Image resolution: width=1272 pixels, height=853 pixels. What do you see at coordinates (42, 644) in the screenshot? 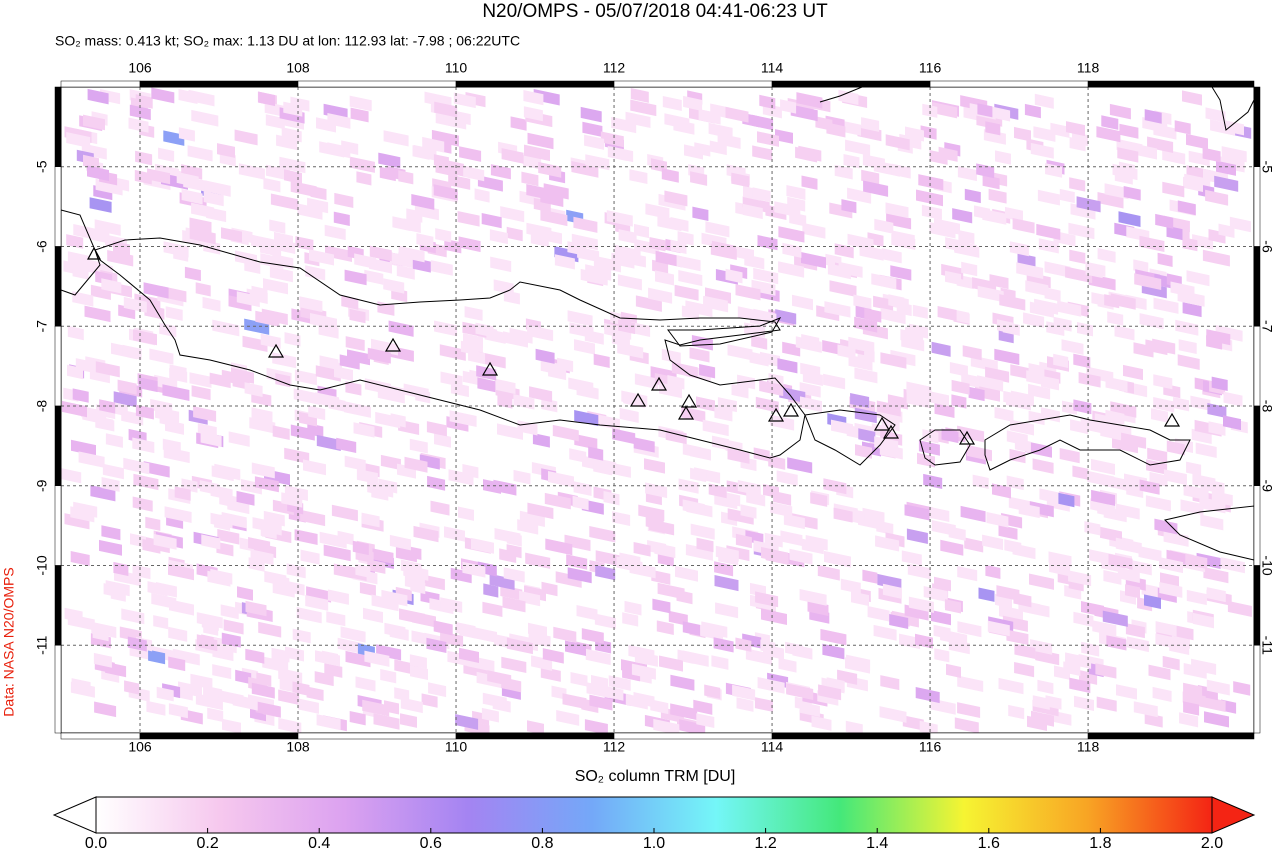
I see `y-tick-label: -11` at bounding box center [42, 644].